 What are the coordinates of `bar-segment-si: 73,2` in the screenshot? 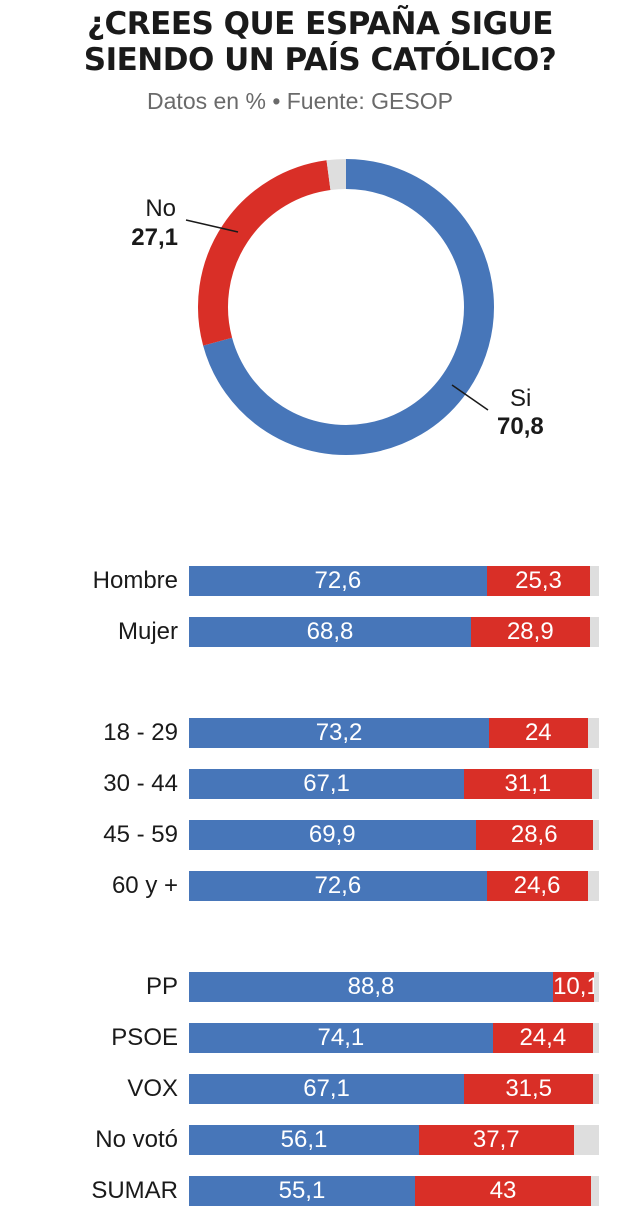 It's located at (339, 733).